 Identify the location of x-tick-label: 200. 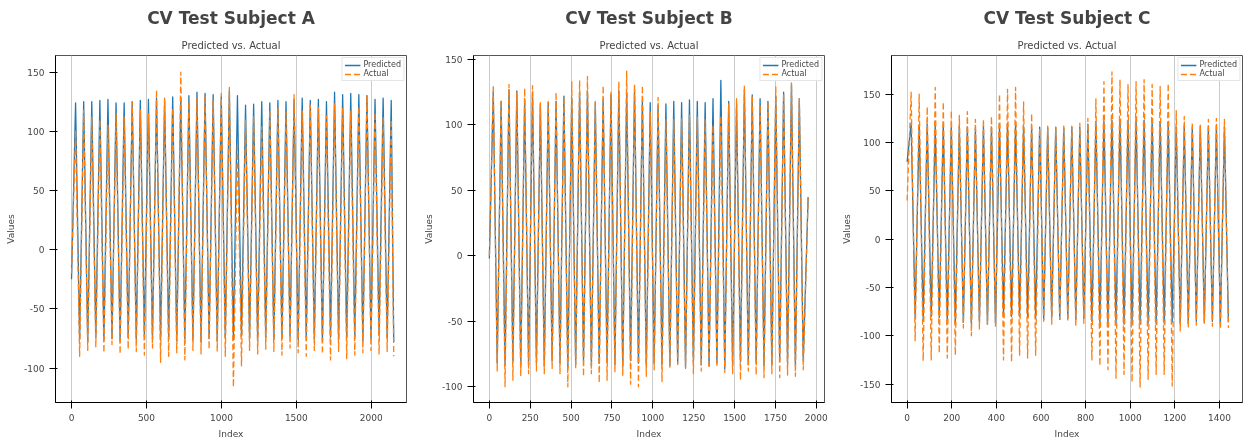
(952, 417).